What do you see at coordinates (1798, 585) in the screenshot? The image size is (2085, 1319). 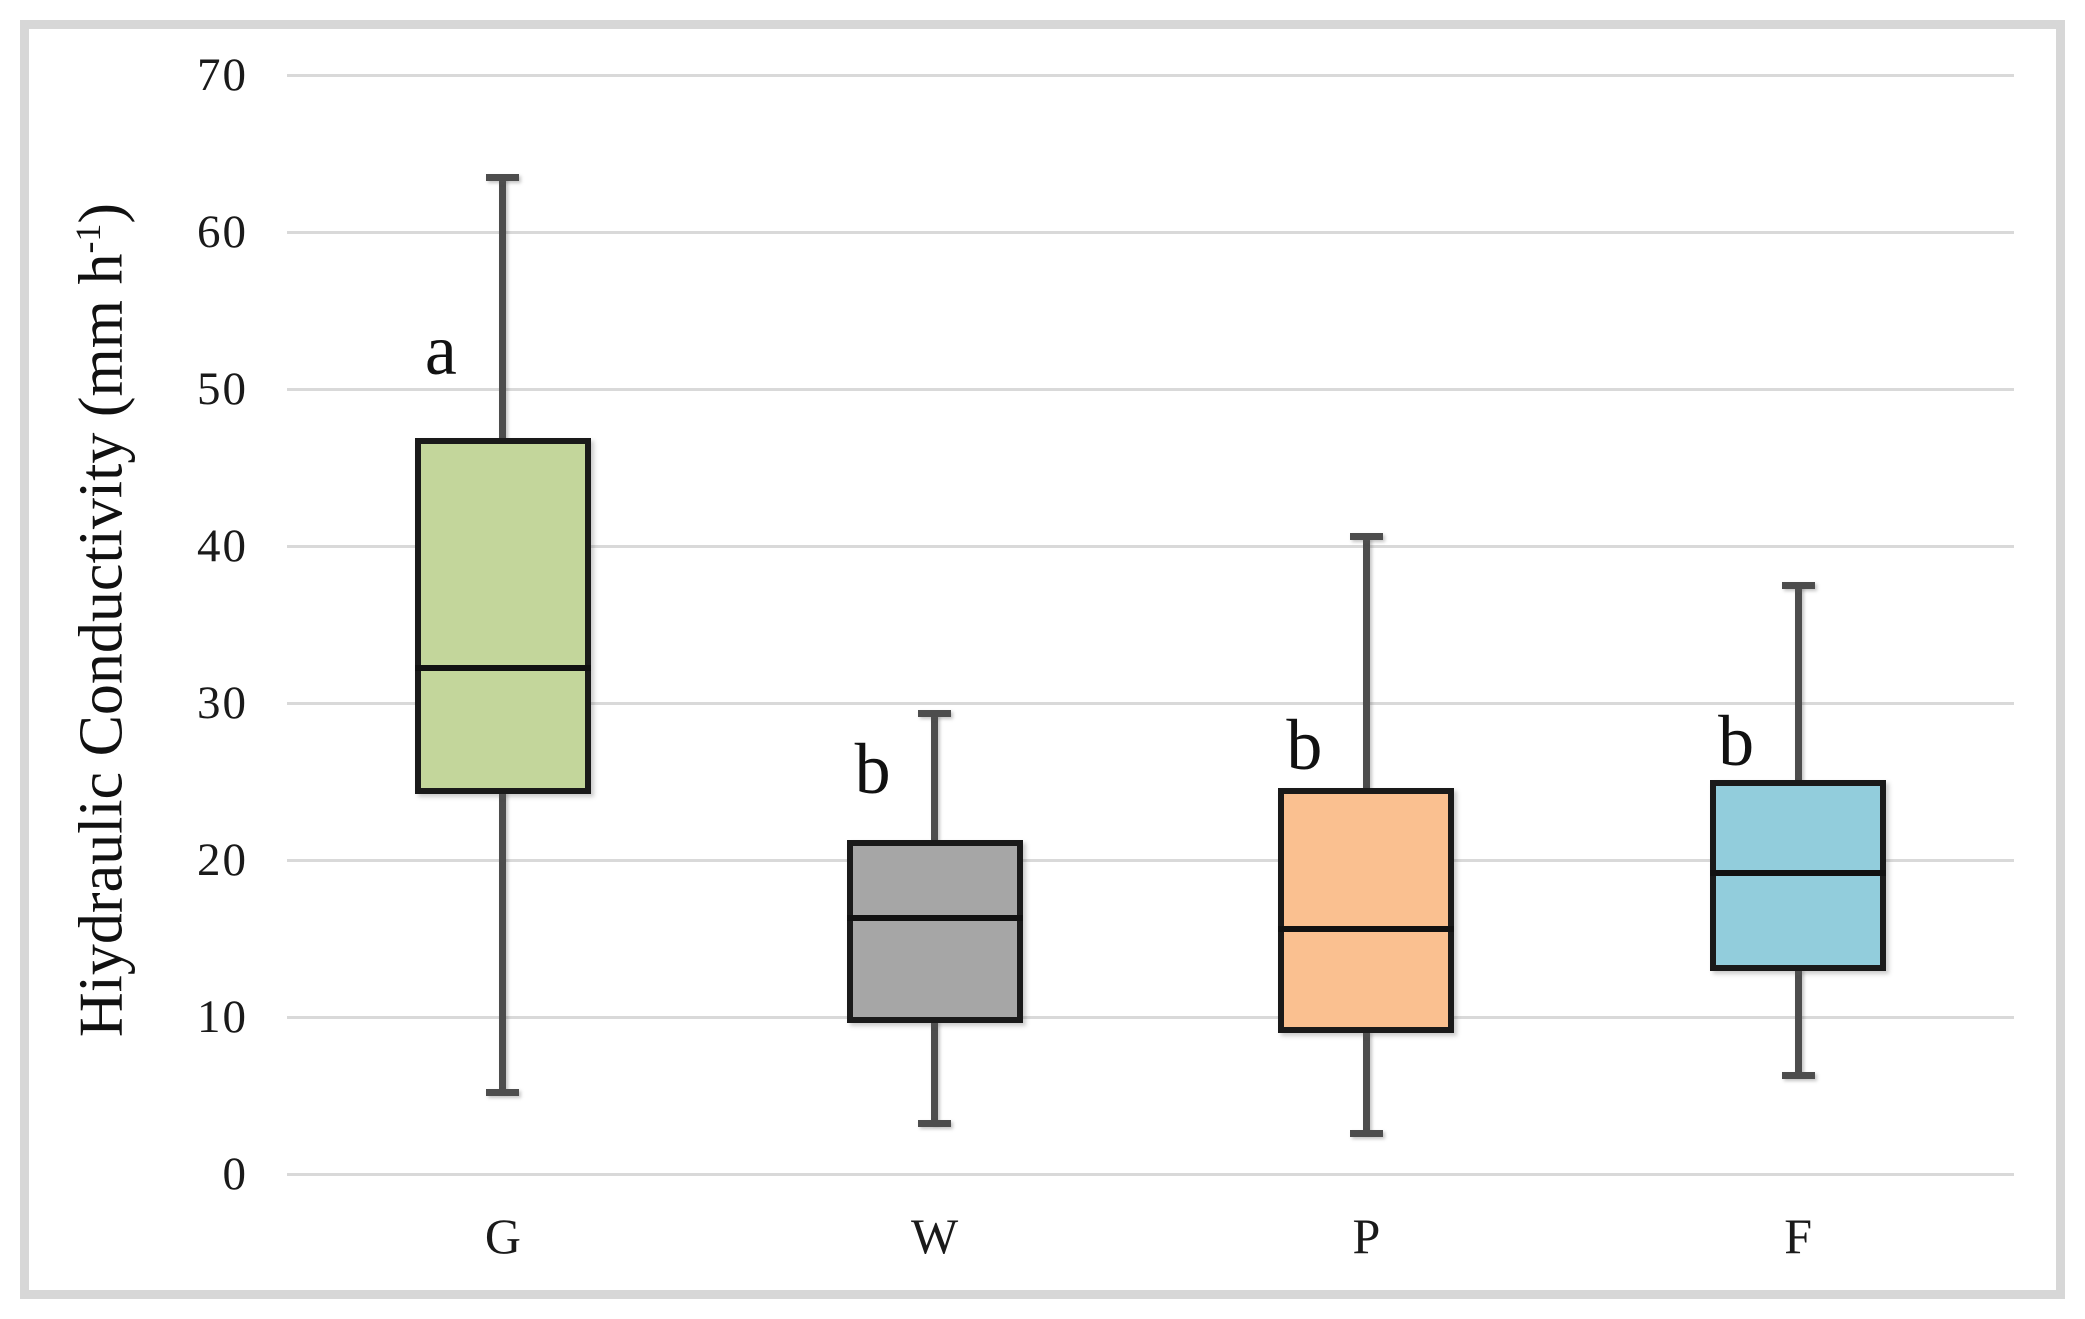 I see `max-cap-F` at bounding box center [1798, 585].